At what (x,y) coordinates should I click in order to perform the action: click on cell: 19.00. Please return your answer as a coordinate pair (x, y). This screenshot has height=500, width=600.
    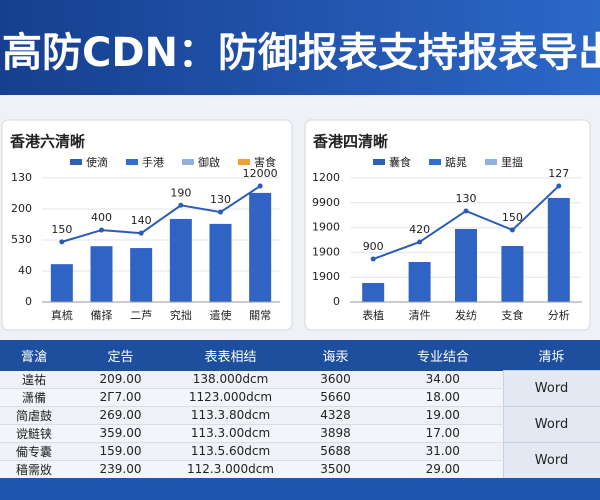
    Looking at the image, I should click on (443, 415).